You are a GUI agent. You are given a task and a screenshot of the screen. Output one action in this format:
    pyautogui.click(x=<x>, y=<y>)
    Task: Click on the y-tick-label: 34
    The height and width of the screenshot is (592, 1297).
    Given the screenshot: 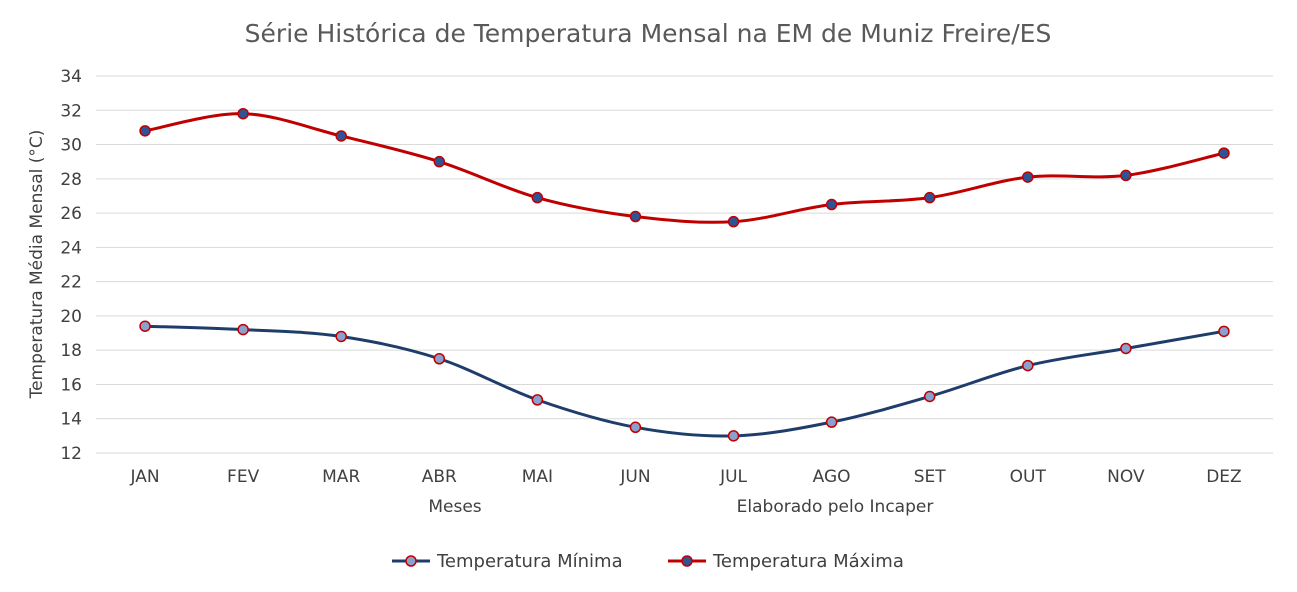 What is the action you would take?
    pyautogui.click(x=71, y=77)
    